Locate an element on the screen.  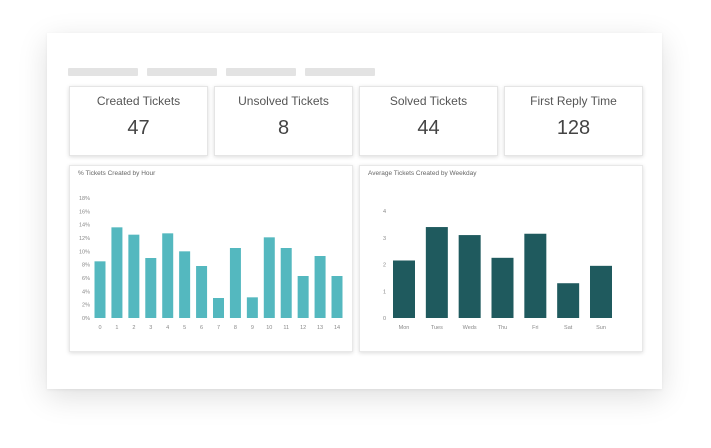
y-tick-label: 4% is located at coordinates (86, 292).